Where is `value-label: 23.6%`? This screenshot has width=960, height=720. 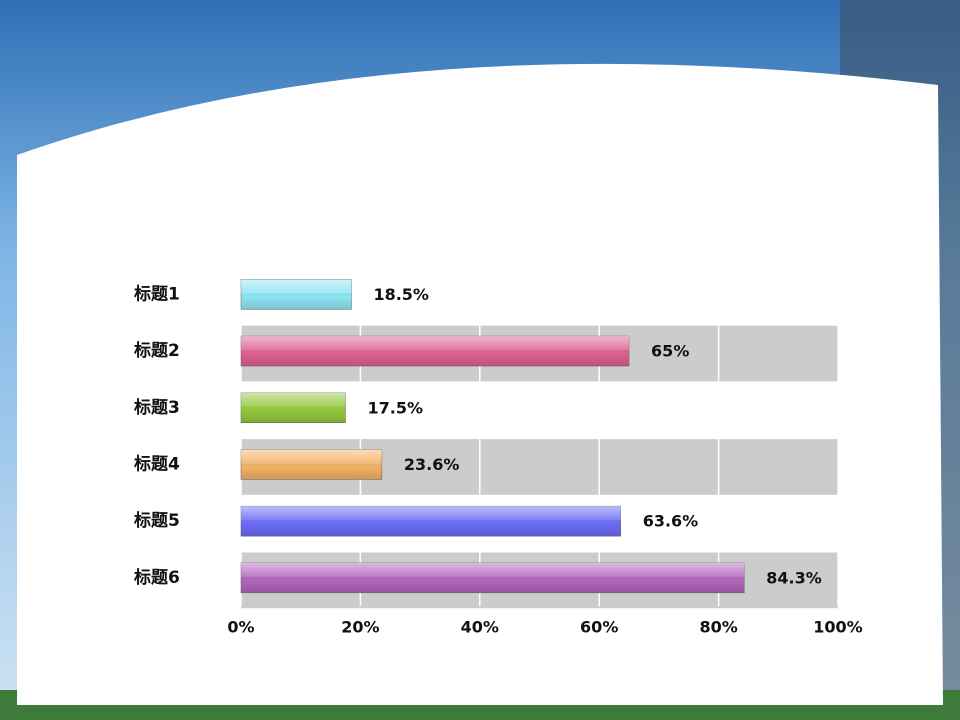
value-label: 23.6% is located at coordinates (432, 464).